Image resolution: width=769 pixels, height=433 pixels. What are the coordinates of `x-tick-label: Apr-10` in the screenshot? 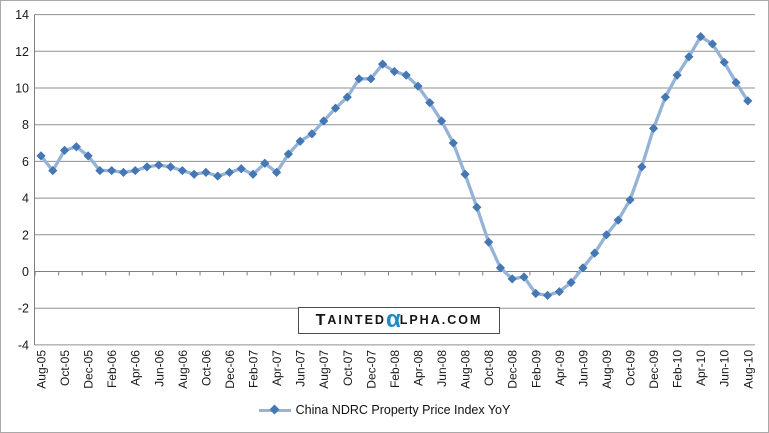 It's located at (701, 368).